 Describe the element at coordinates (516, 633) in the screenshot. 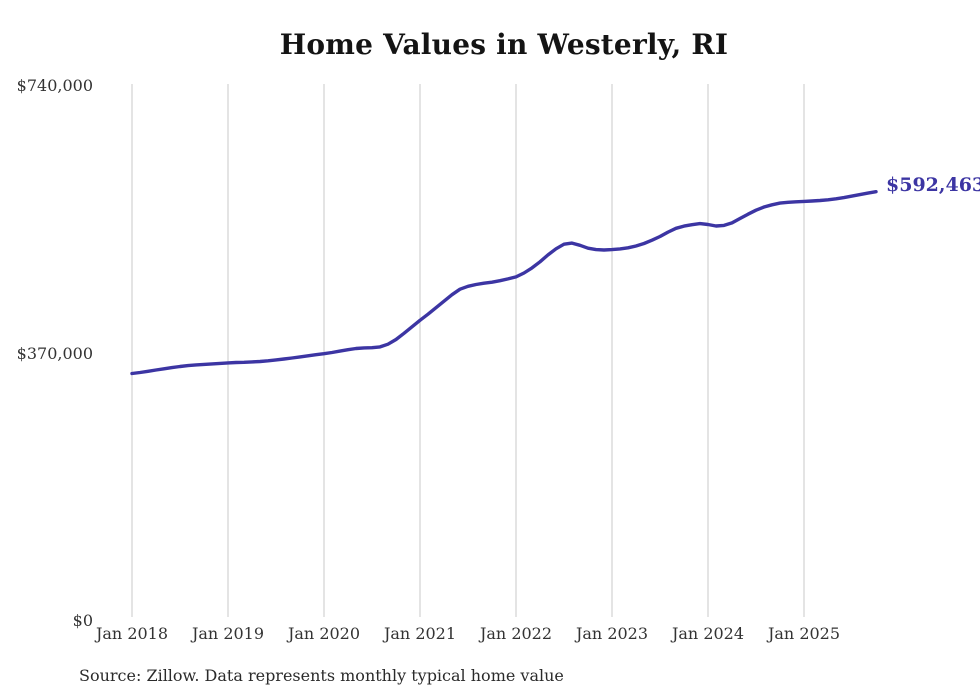

I see `x-tick-label: Jan 2022` at that location.